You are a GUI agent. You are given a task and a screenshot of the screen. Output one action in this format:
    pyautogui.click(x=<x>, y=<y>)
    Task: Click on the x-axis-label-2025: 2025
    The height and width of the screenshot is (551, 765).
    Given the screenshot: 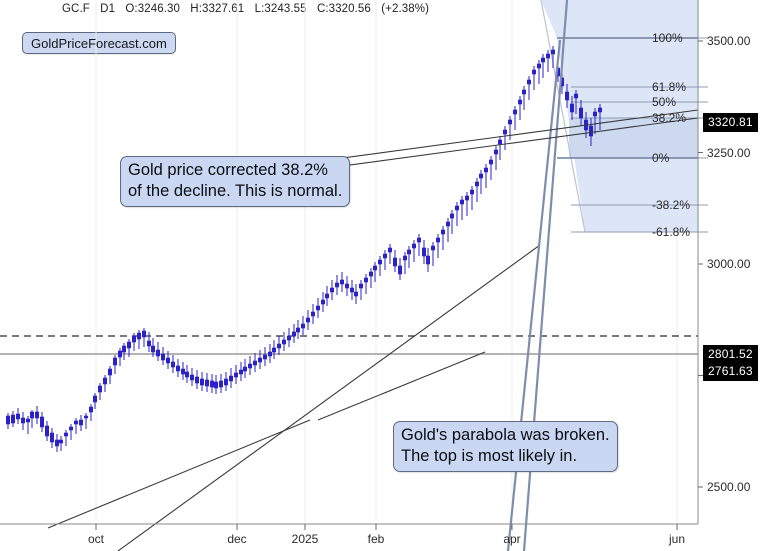 What is the action you would take?
    pyautogui.click(x=305, y=539)
    